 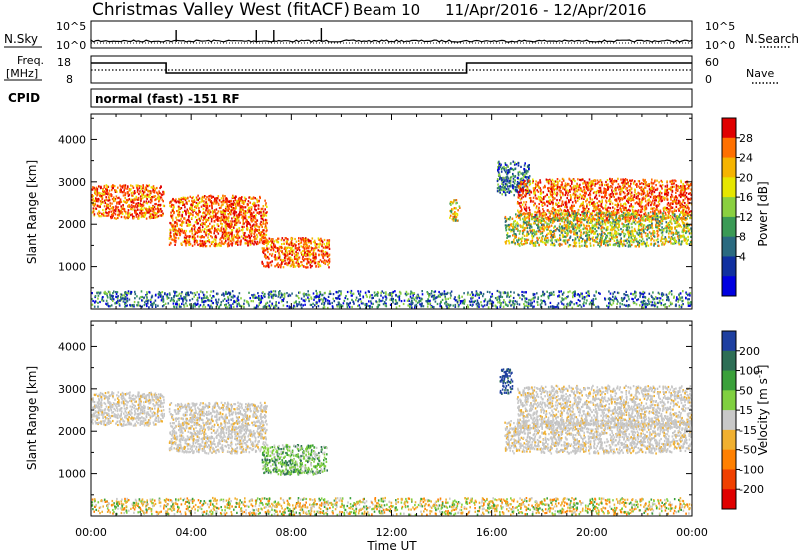 I want to click on nave-right-tick-bottom: 0, so click(x=708, y=79).